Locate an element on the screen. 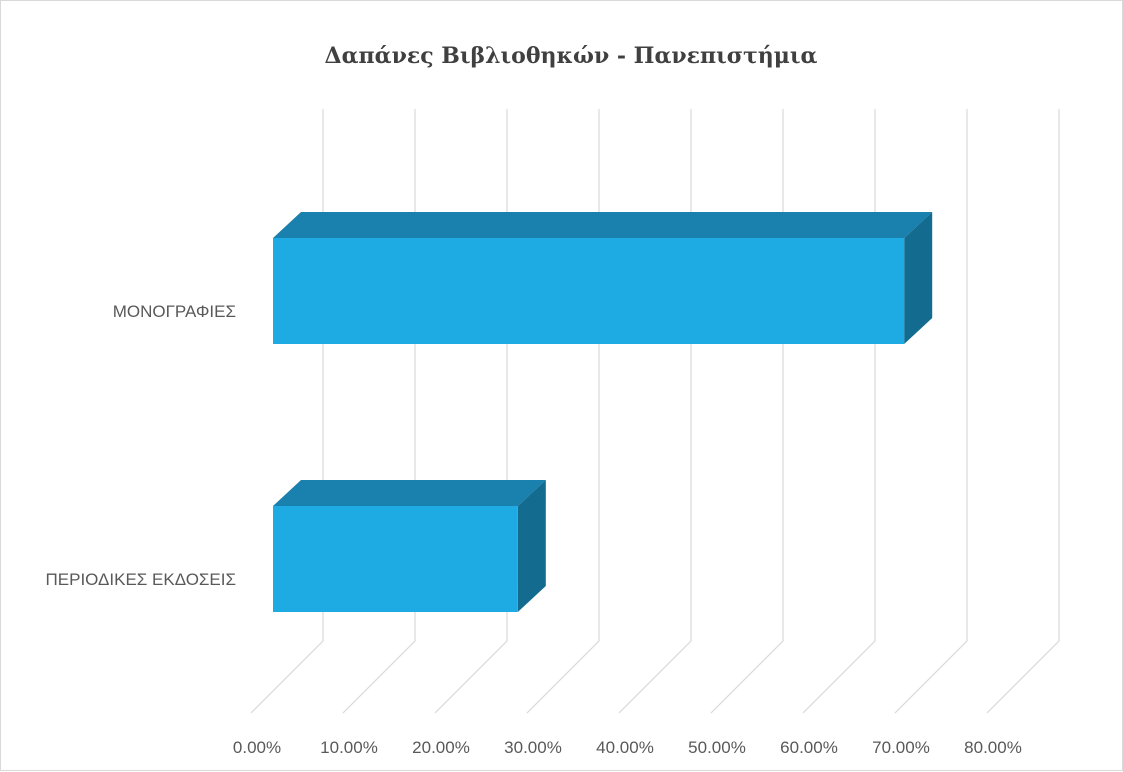 This screenshot has width=1123, height=772. x-tick-label: 40.00% is located at coordinates (625, 747).